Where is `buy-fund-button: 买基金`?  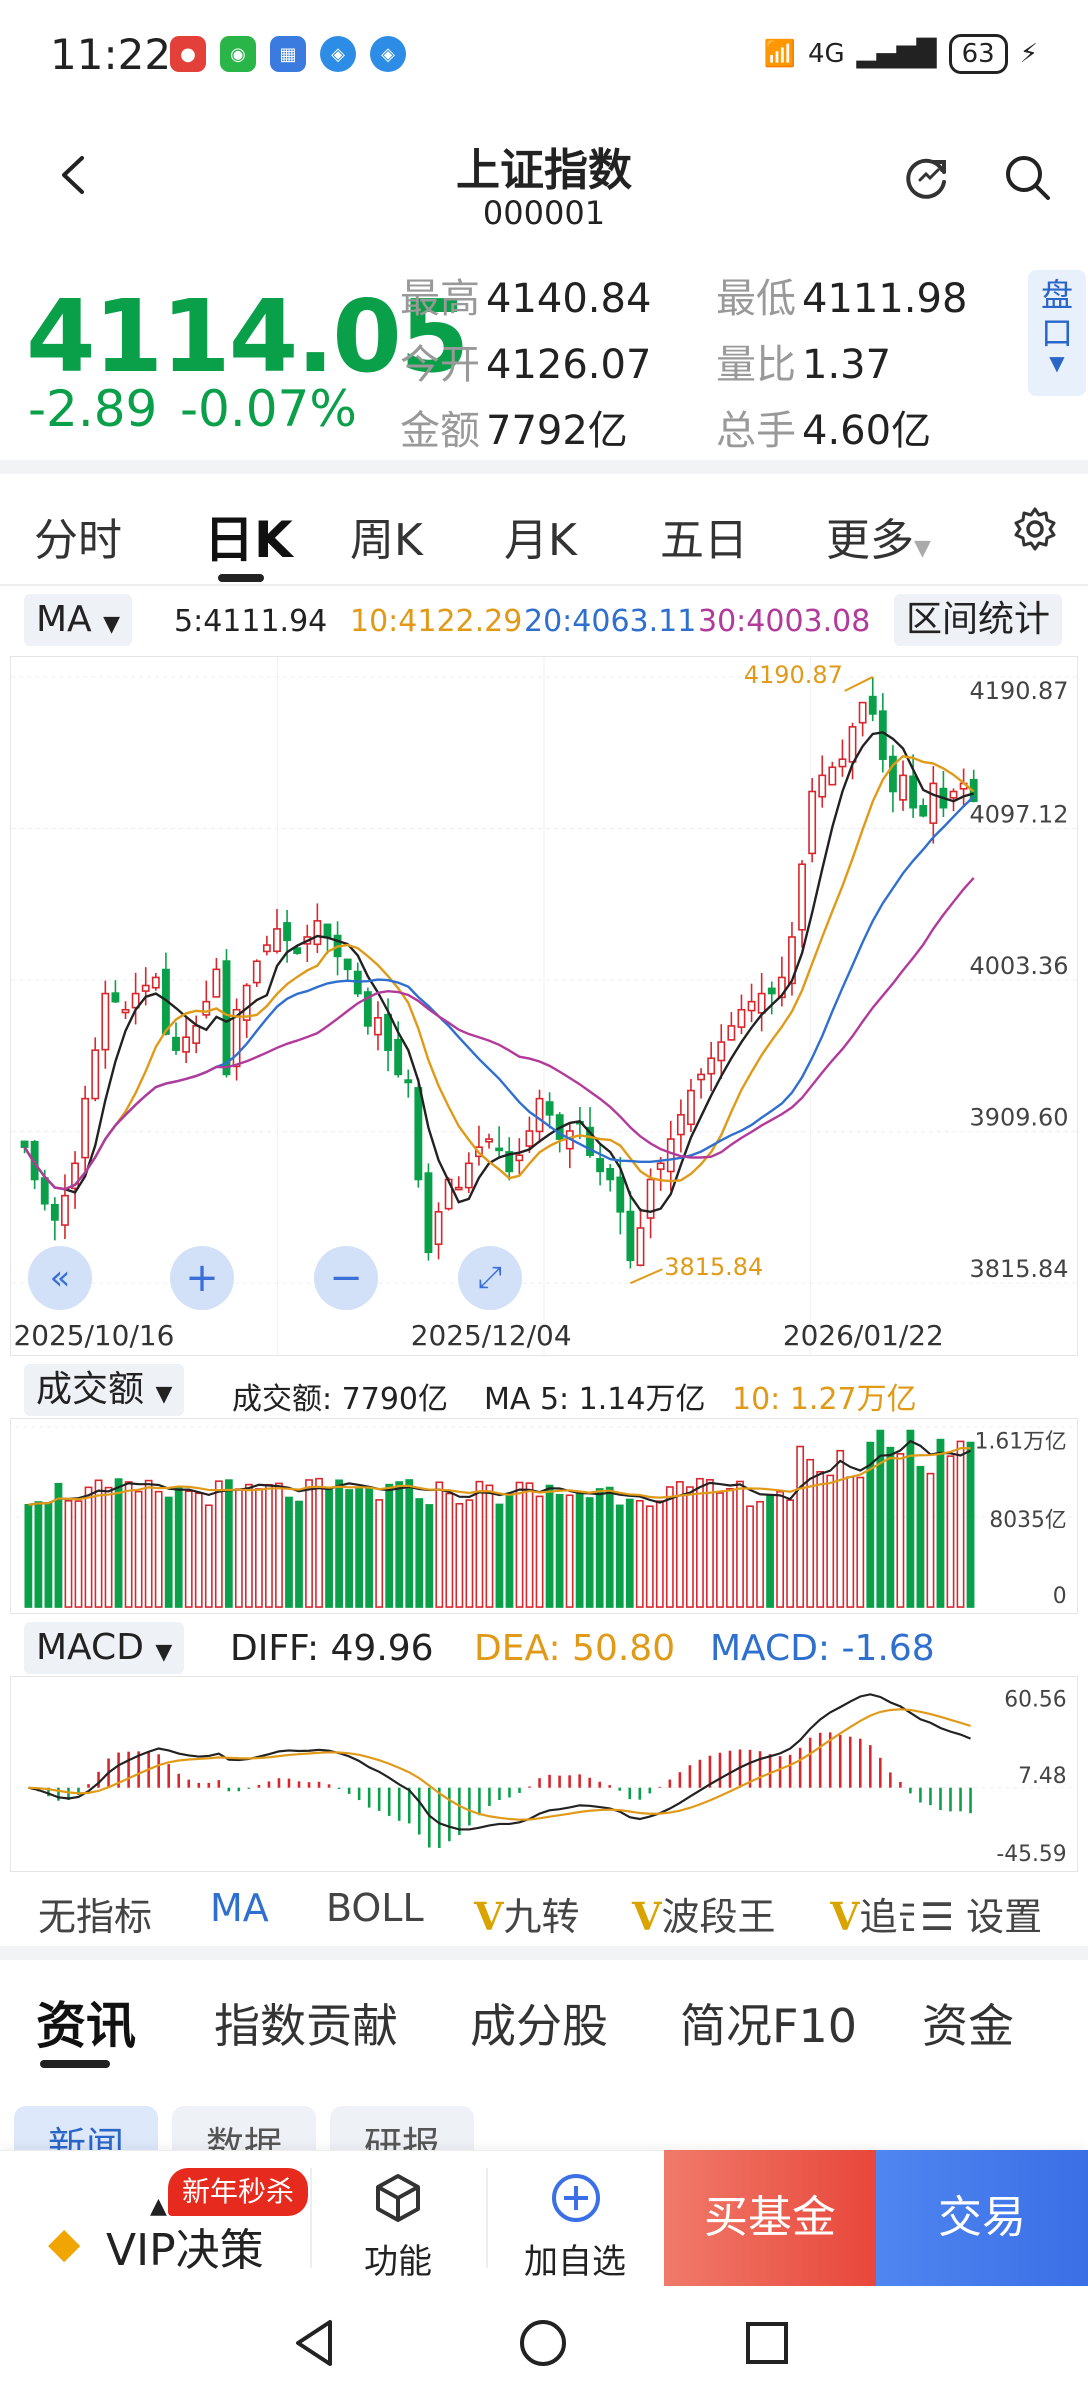
buy-fund-button: 买基金 is located at coordinates (770, 2218).